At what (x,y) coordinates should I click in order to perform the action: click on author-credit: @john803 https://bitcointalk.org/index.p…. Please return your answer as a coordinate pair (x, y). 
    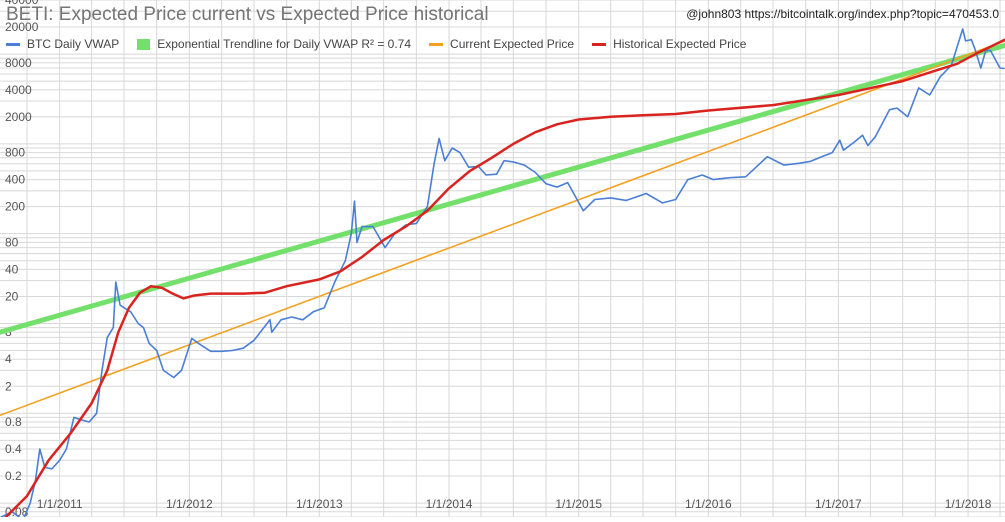
    Looking at the image, I should click on (842, 14).